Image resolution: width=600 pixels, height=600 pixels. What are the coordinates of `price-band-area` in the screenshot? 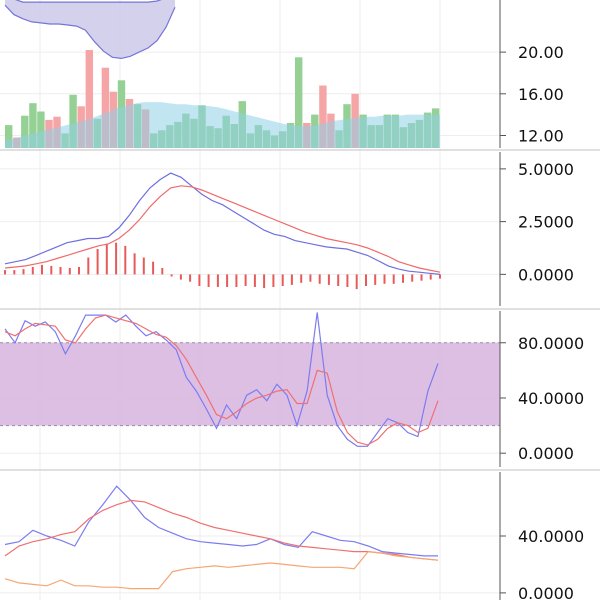 It's located at (90, 29).